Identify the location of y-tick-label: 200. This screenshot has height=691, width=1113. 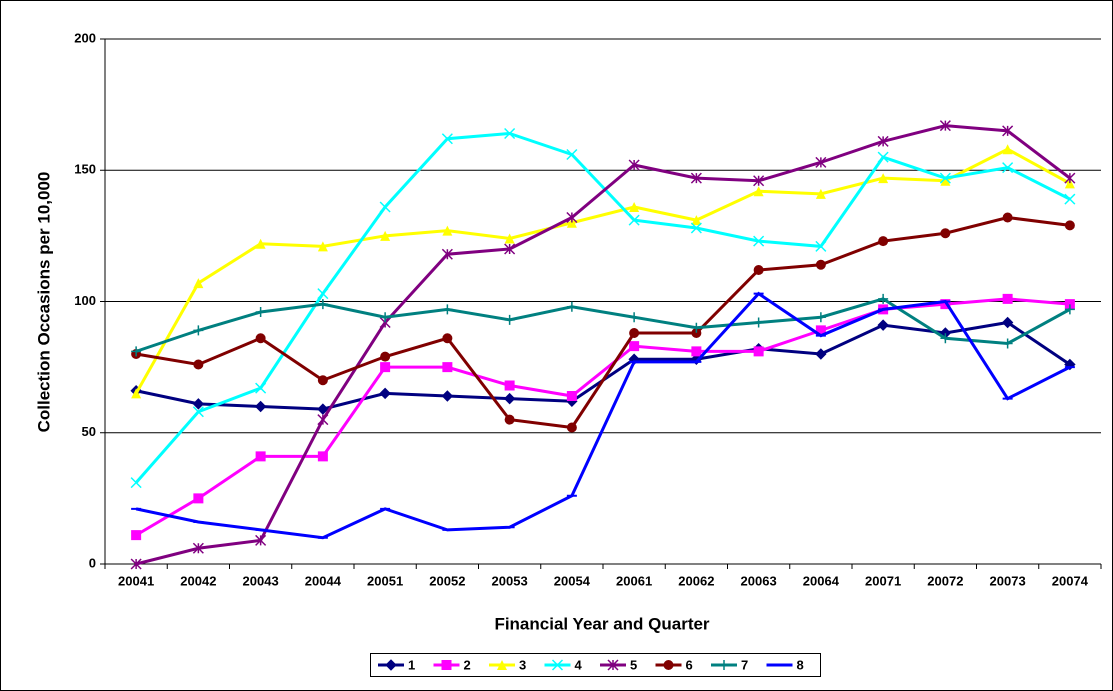
(85, 37).